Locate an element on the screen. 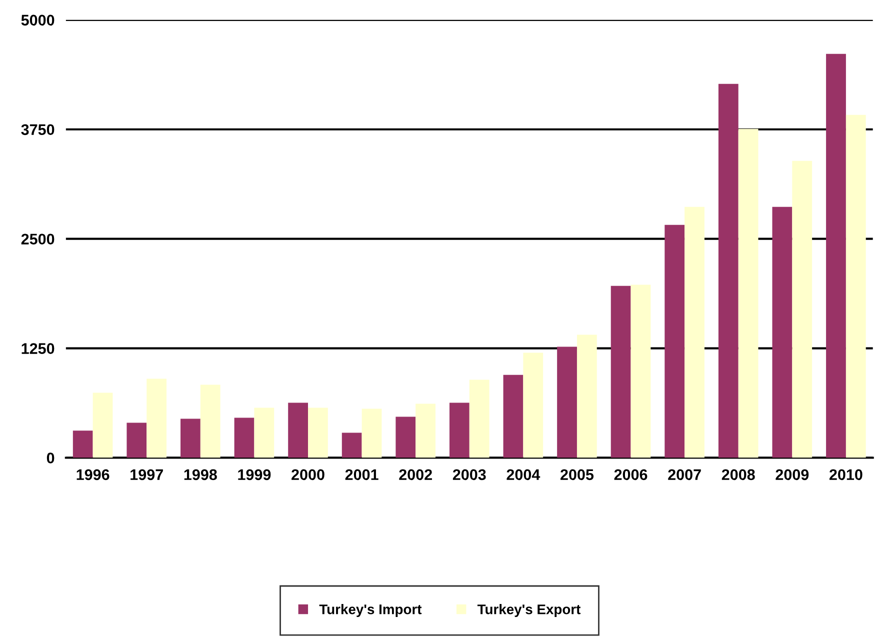 The height and width of the screenshot is (642, 879). y-tick-label: 3750 is located at coordinates (37, 130).